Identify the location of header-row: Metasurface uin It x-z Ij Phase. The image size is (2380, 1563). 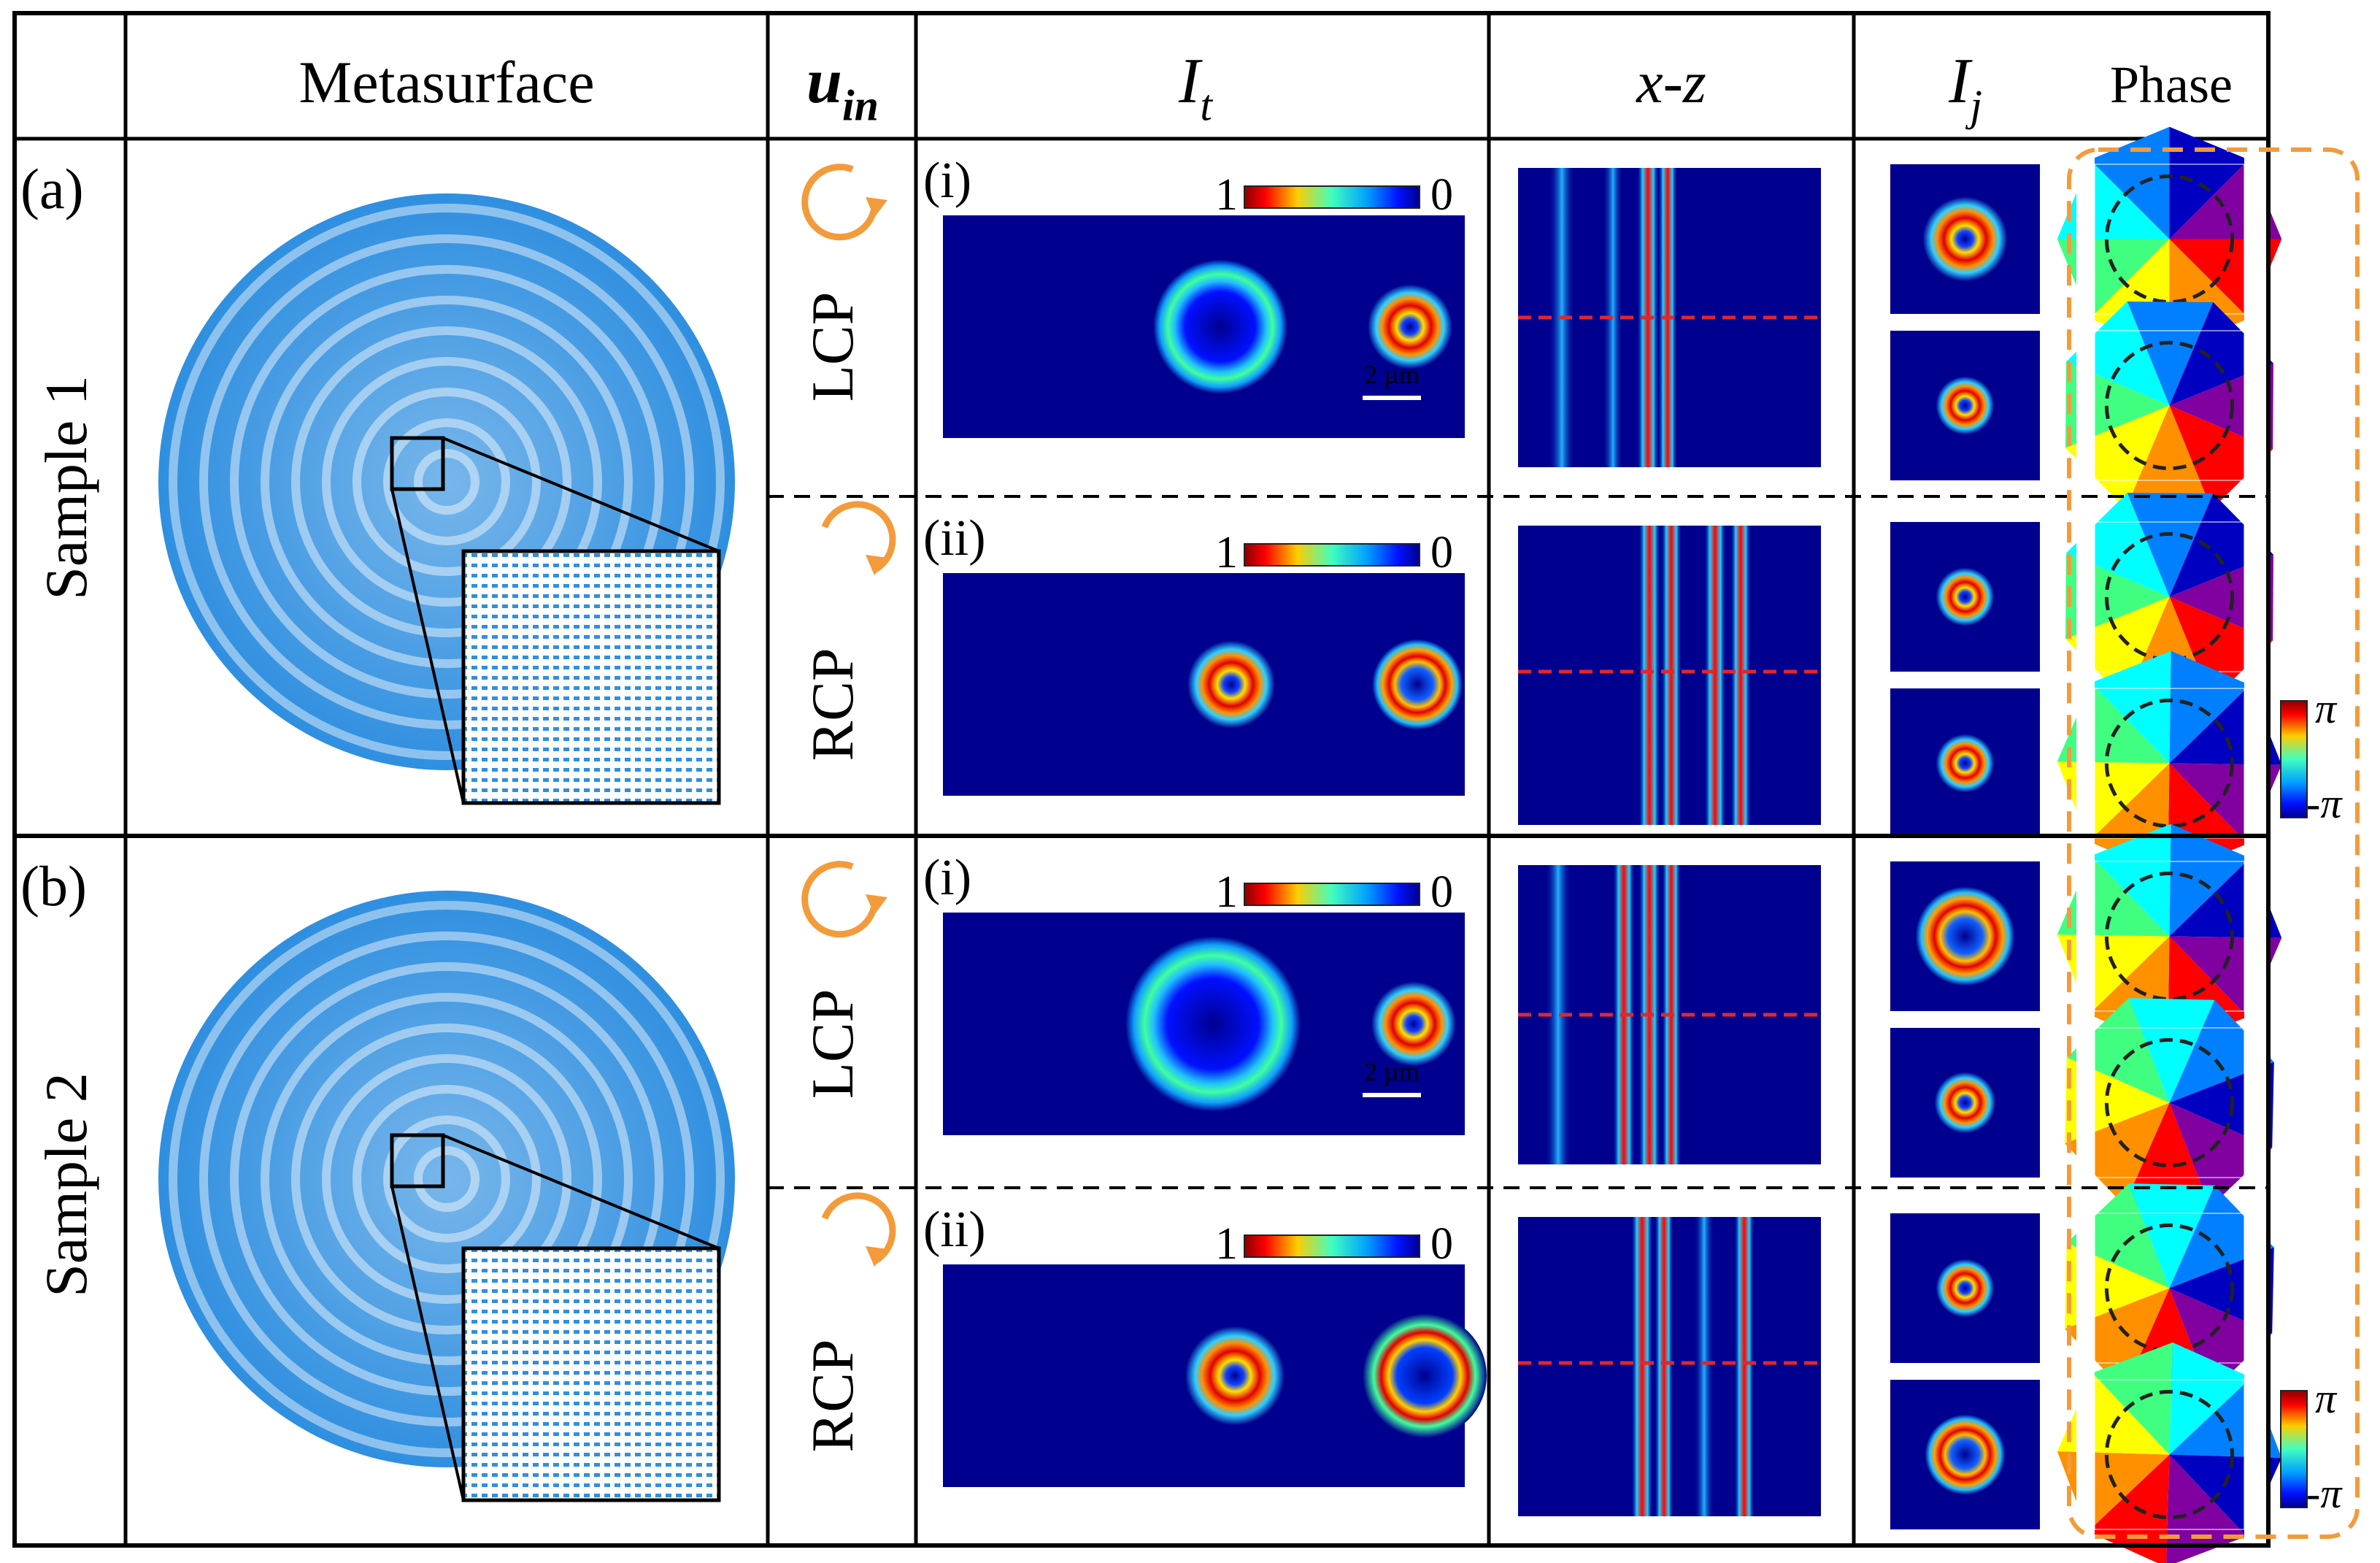
(1266, 88).